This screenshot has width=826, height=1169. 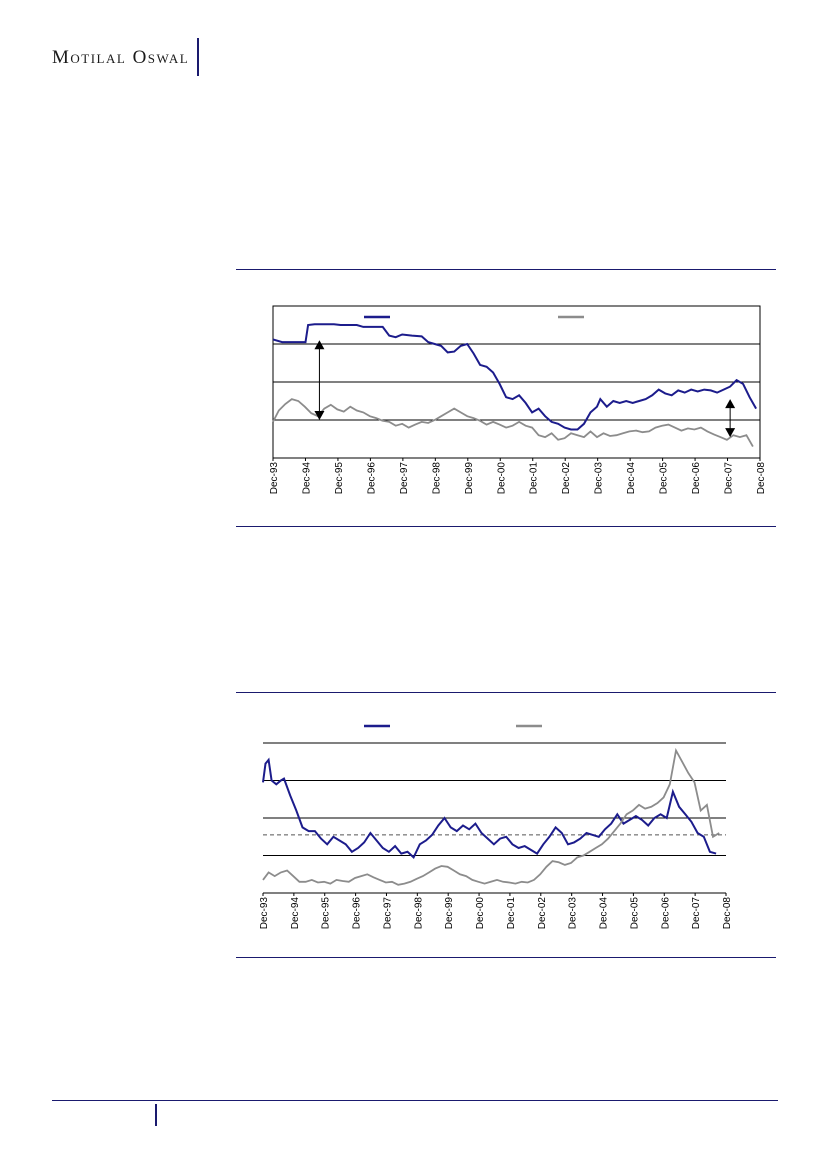 What do you see at coordinates (506, 526) in the screenshot?
I see `chart-1-bottom-rule` at bounding box center [506, 526].